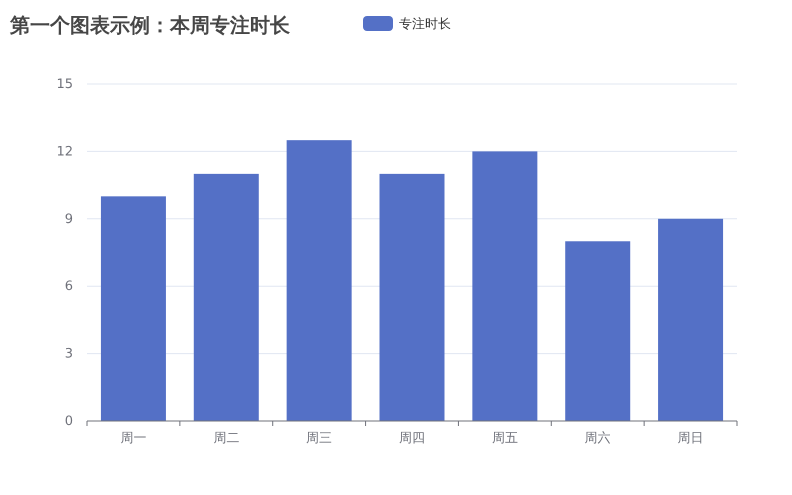 This screenshot has height=495, width=792. What do you see at coordinates (68, 286) in the screenshot?
I see `y-tick-label: 6` at bounding box center [68, 286].